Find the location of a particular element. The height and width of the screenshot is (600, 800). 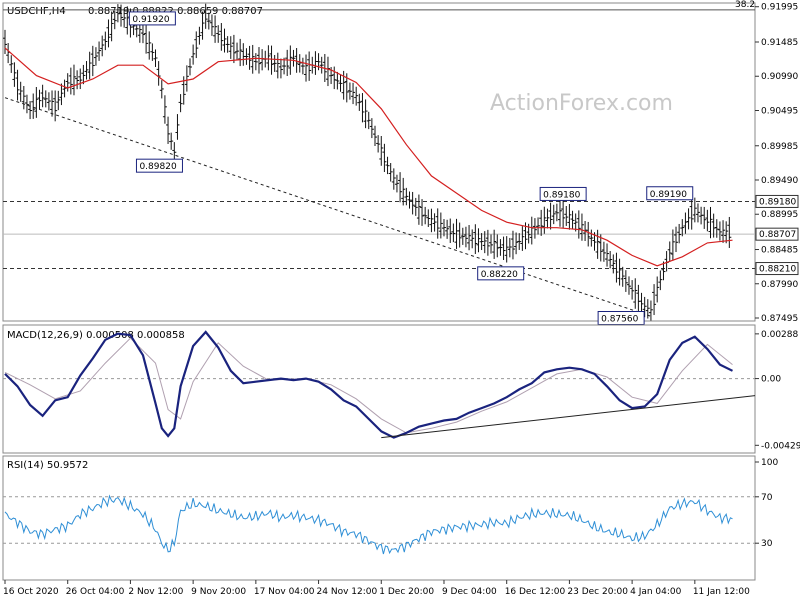

last-price-tag is located at coordinates (777, 234).